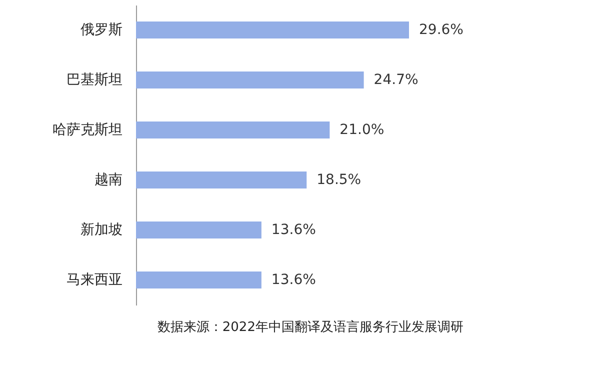  What do you see at coordinates (94, 280) in the screenshot?
I see `y-tick-label: 马来西亚` at bounding box center [94, 280].